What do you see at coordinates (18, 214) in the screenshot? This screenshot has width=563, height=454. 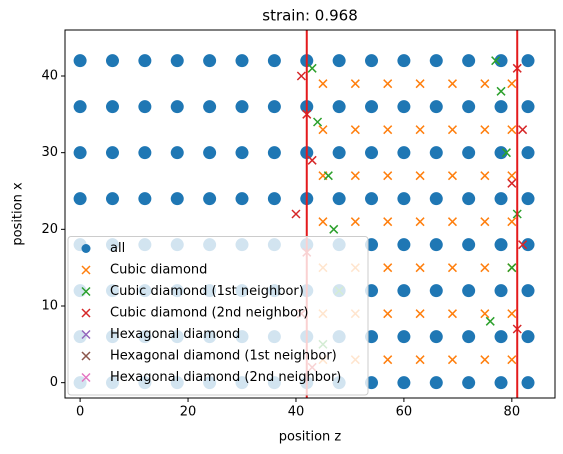 I see `y-axis-label: position x` at bounding box center [18, 214].